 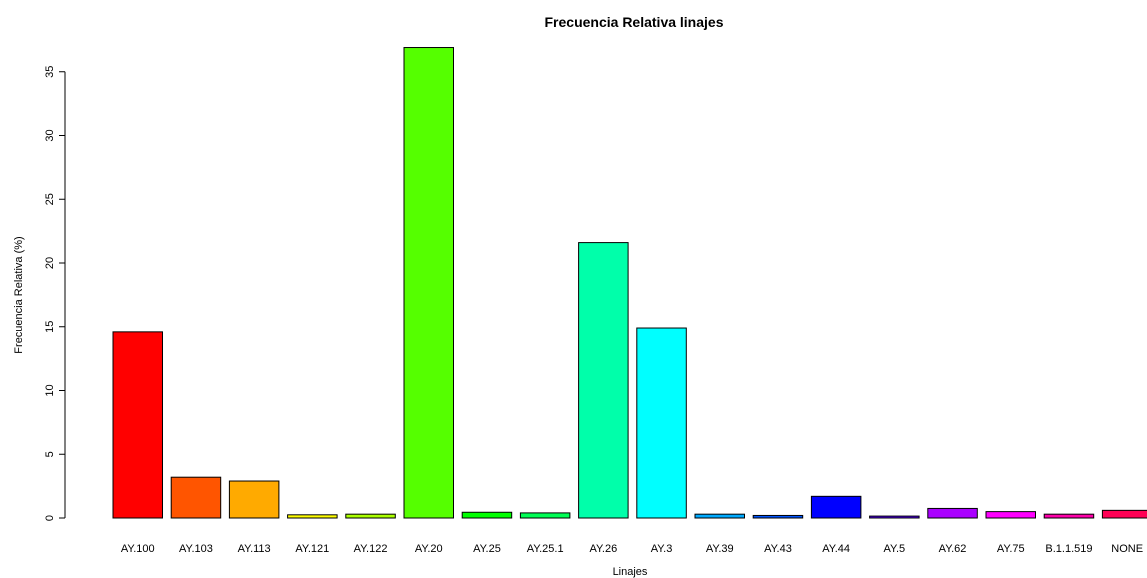 I want to click on x-axis-label: Linajes, so click(x=630, y=572).